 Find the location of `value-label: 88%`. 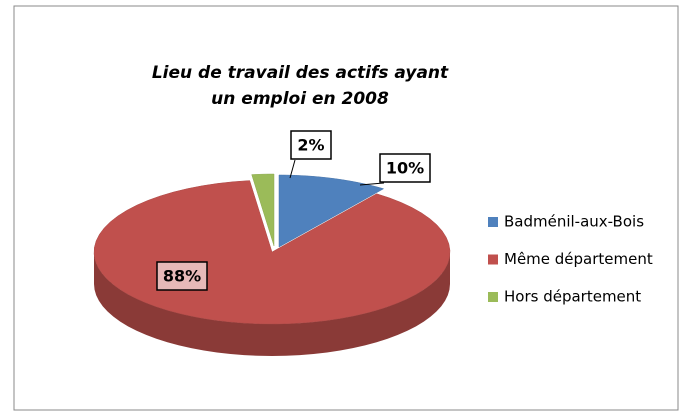

value-label: 88% is located at coordinates (182, 276).